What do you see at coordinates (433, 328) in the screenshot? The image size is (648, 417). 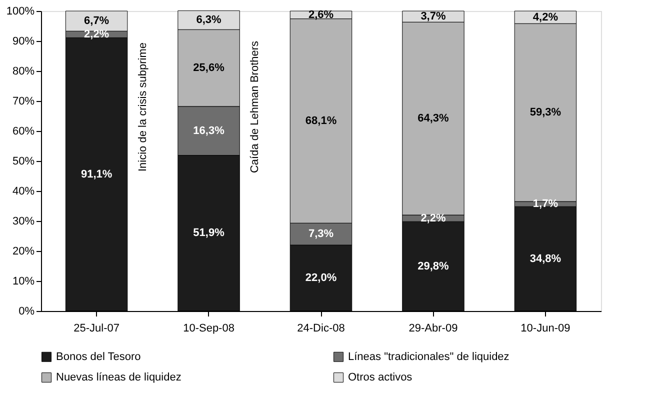 I see `x-tick-label: 29-Abr-09` at bounding box center [433, 328].